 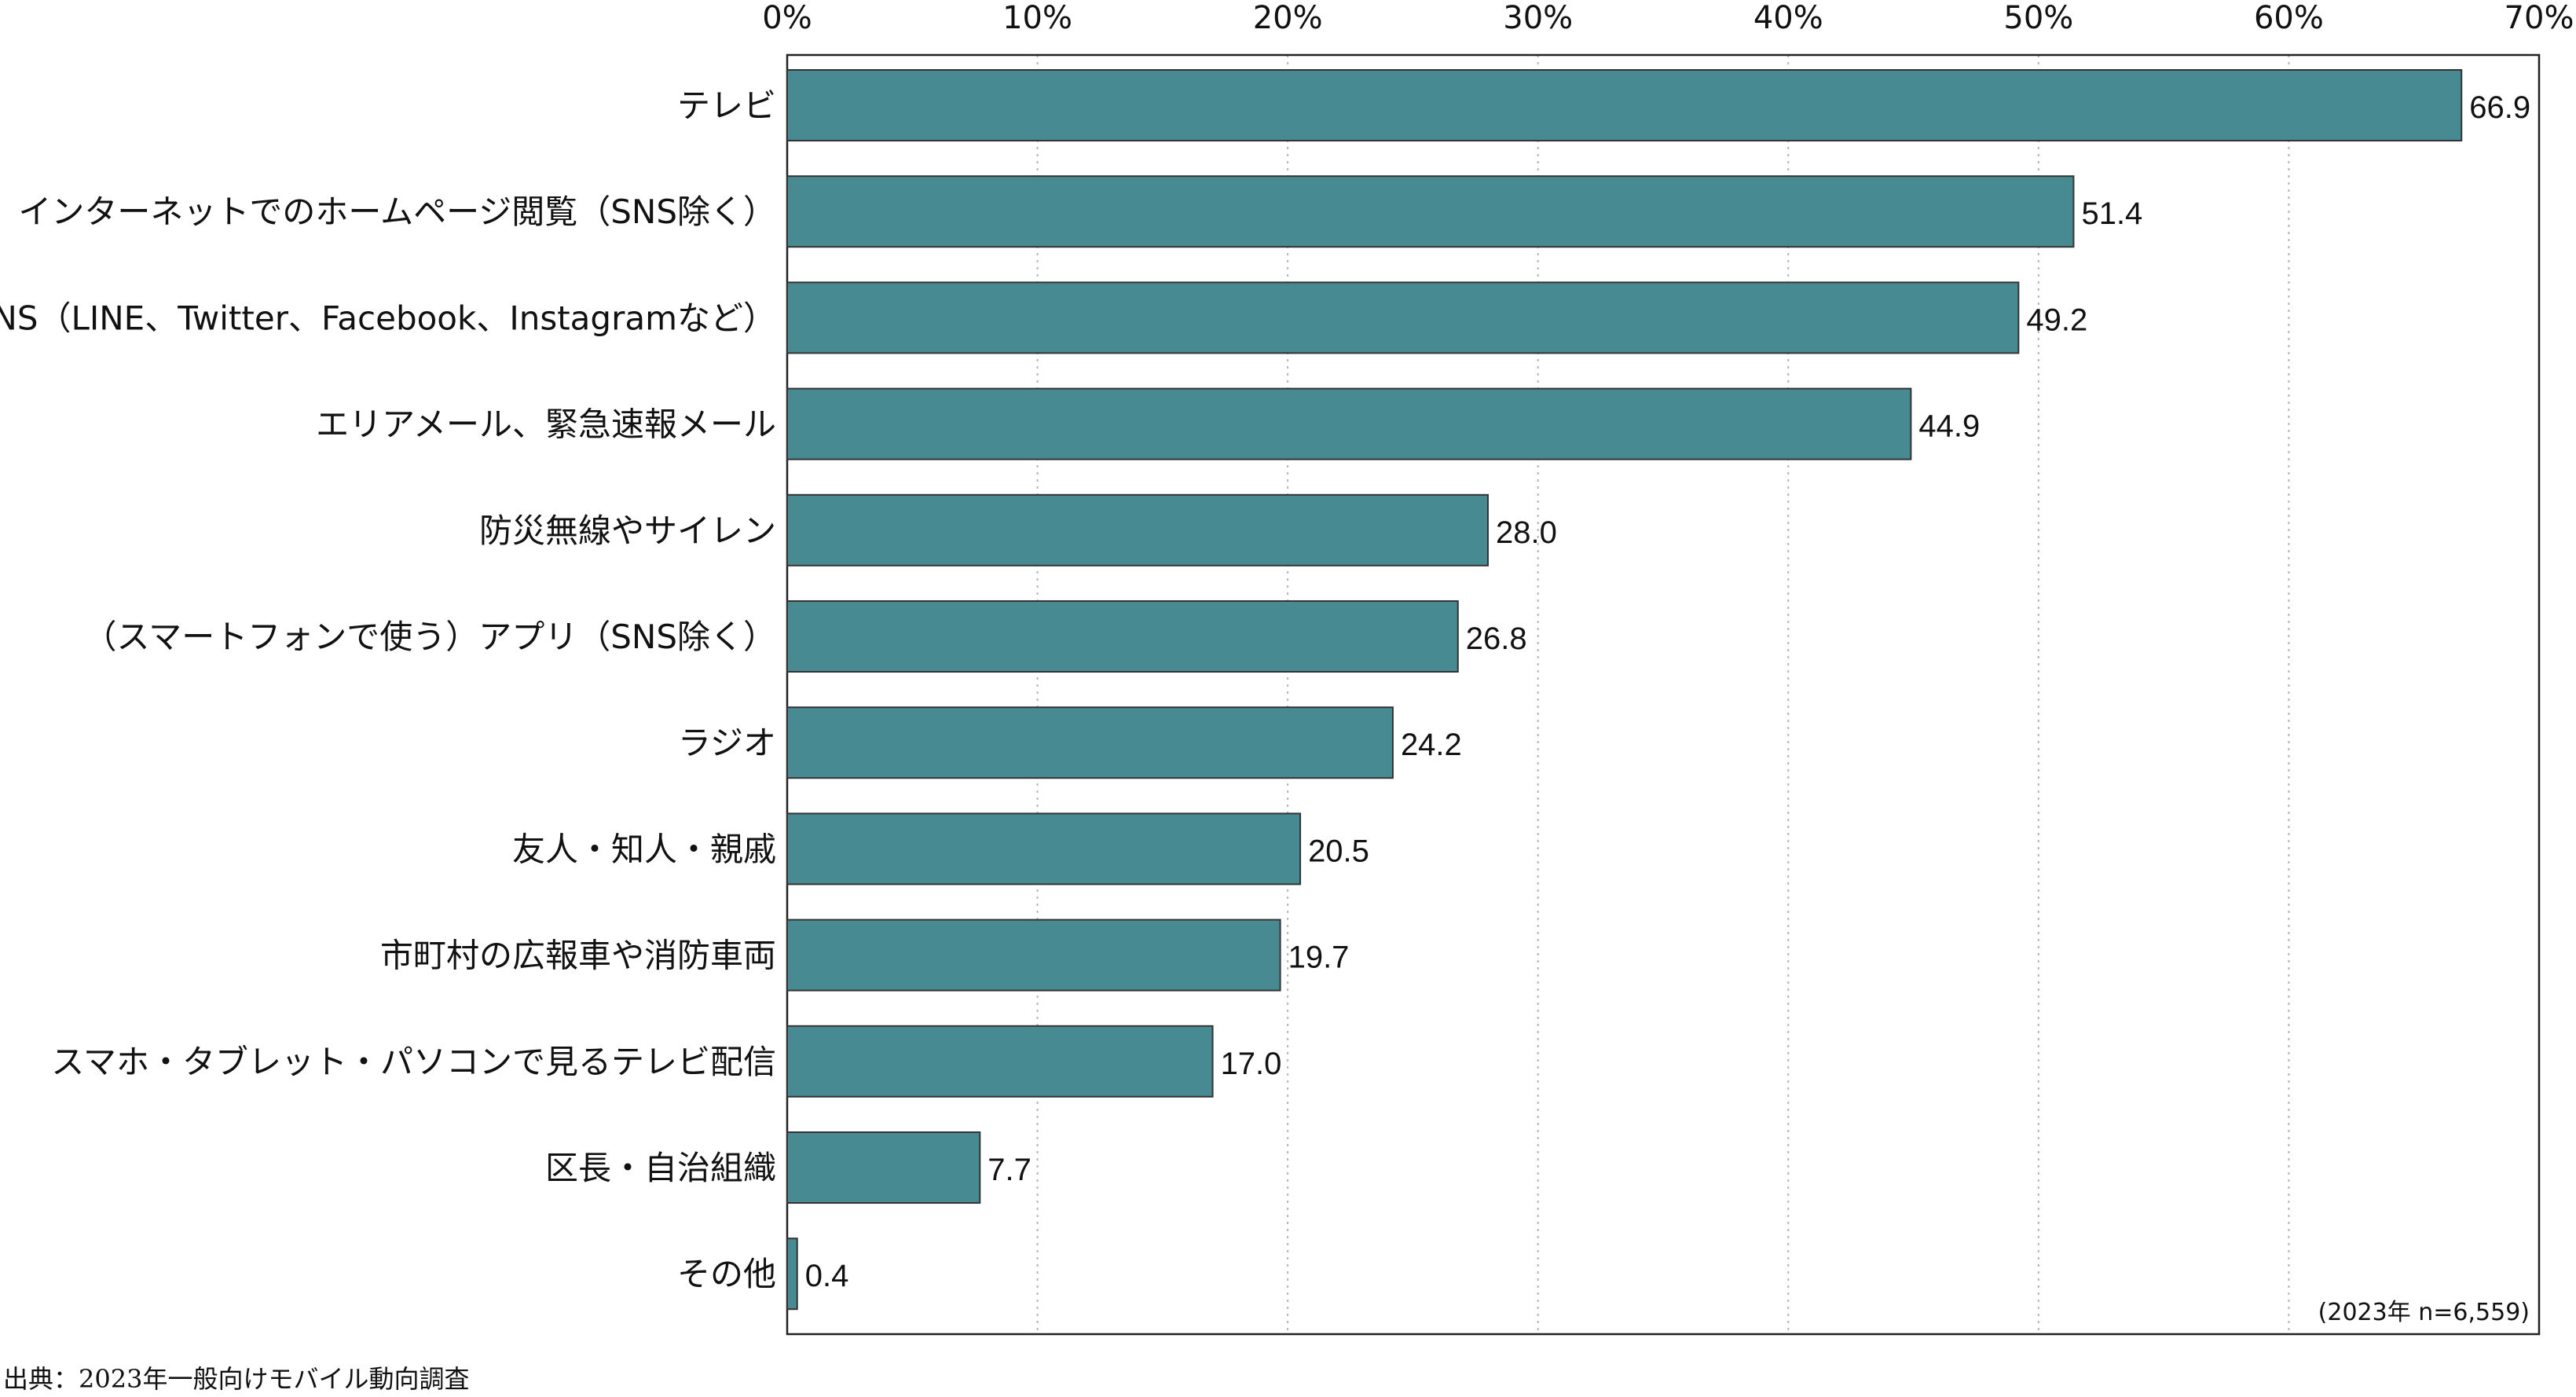 What do you see at coordinates (1037, 18) in the screenshot?
I see `x-tick-label: 10%` at bounding box center [1037, 18].